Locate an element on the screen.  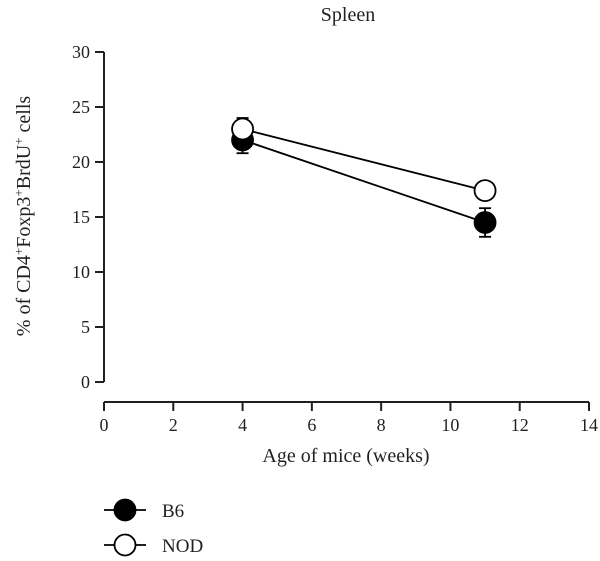
legend-label-nod: NOD is located at coordinates (182, 546).